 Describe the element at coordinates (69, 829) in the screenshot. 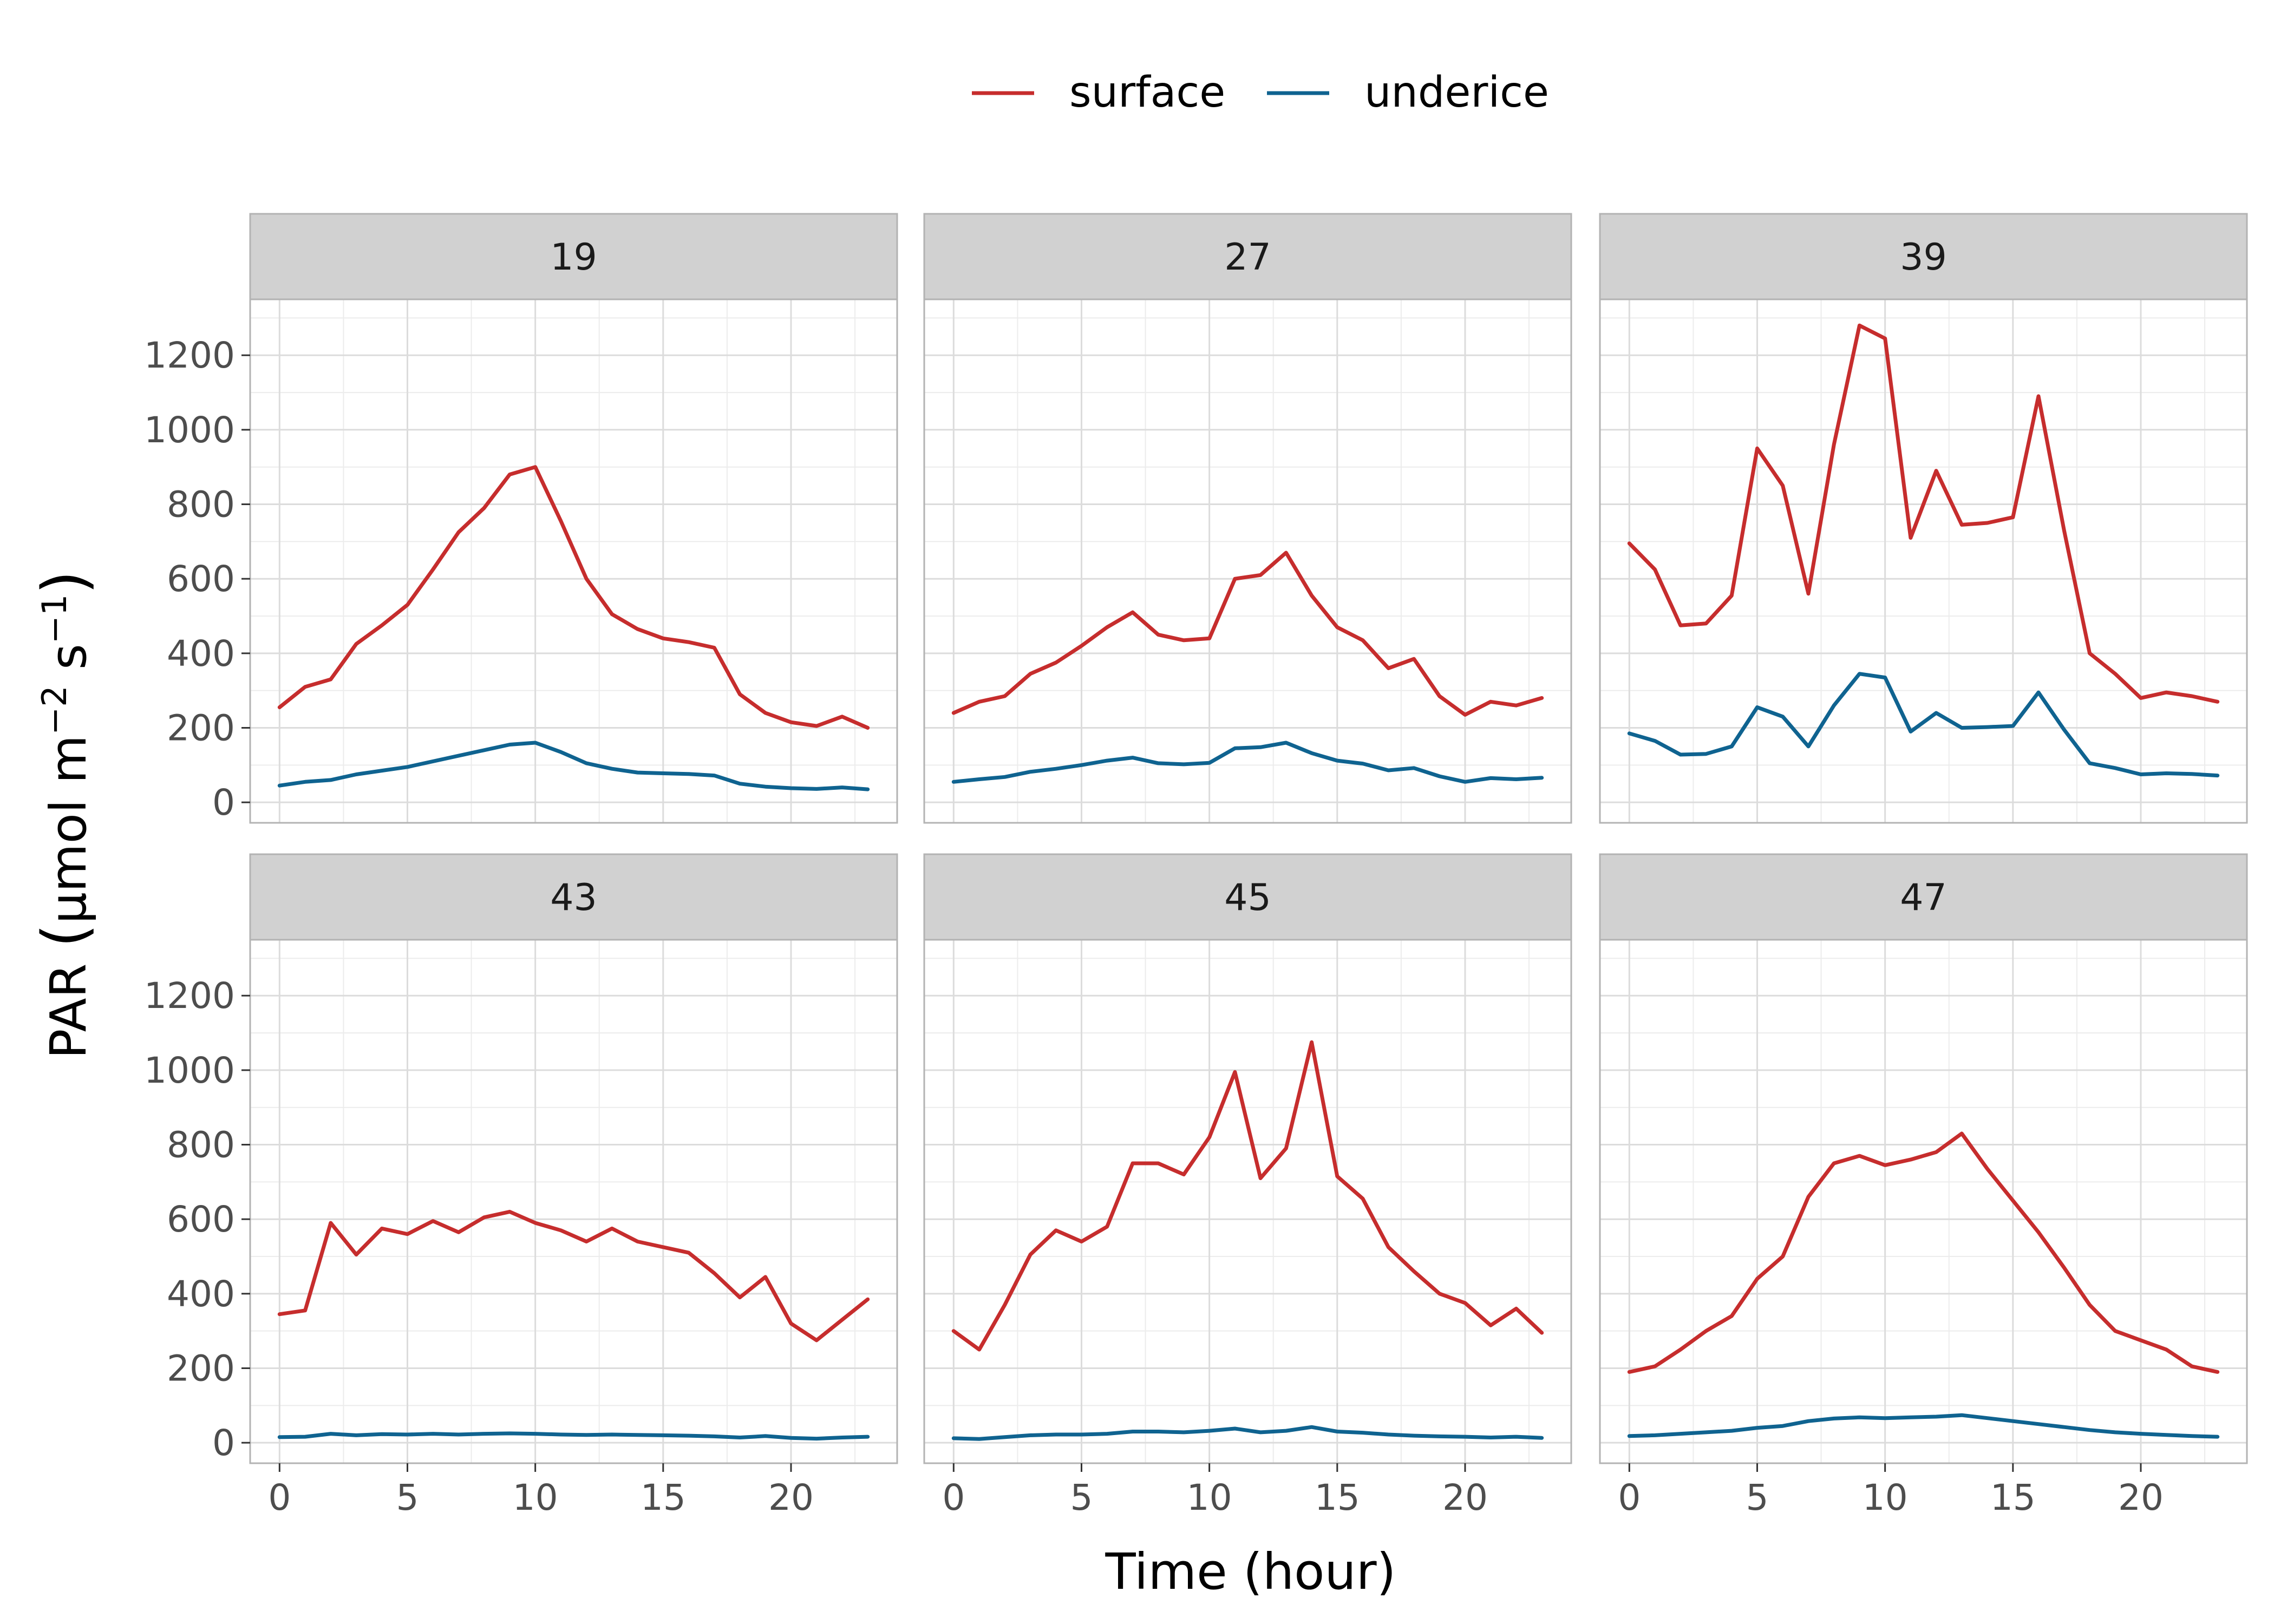

I see `y-axis-title-main: µmol m` at that location.